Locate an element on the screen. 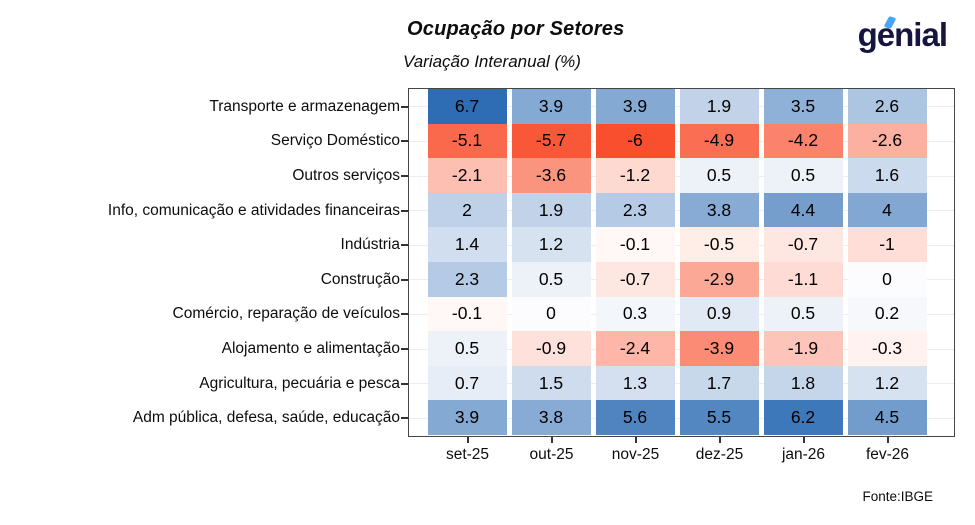  heatmap-cell: 1.6 is located at coordinates (887, 175).